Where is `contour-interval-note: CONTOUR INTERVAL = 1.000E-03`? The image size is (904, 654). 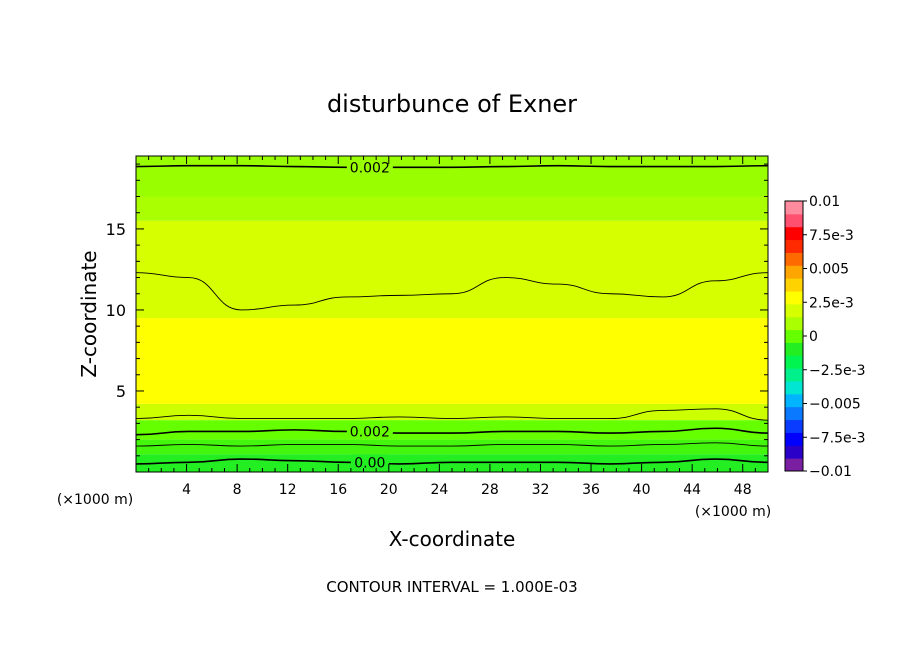
contour-interval-note: CONTOUR INTERVAL = 1.000E-03 is located at coordinates (451, 587).